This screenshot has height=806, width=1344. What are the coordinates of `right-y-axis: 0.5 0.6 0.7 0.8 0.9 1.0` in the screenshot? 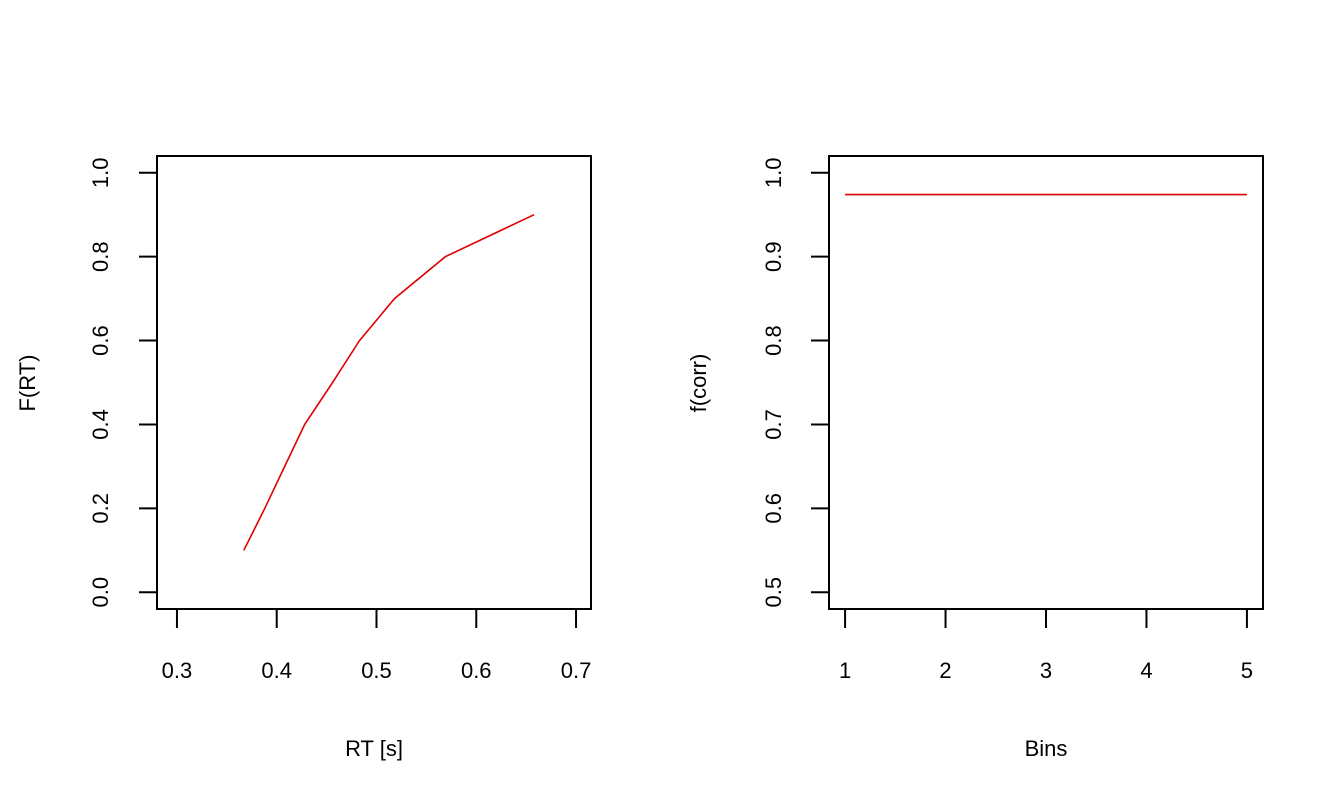 It's located at (795, 382).